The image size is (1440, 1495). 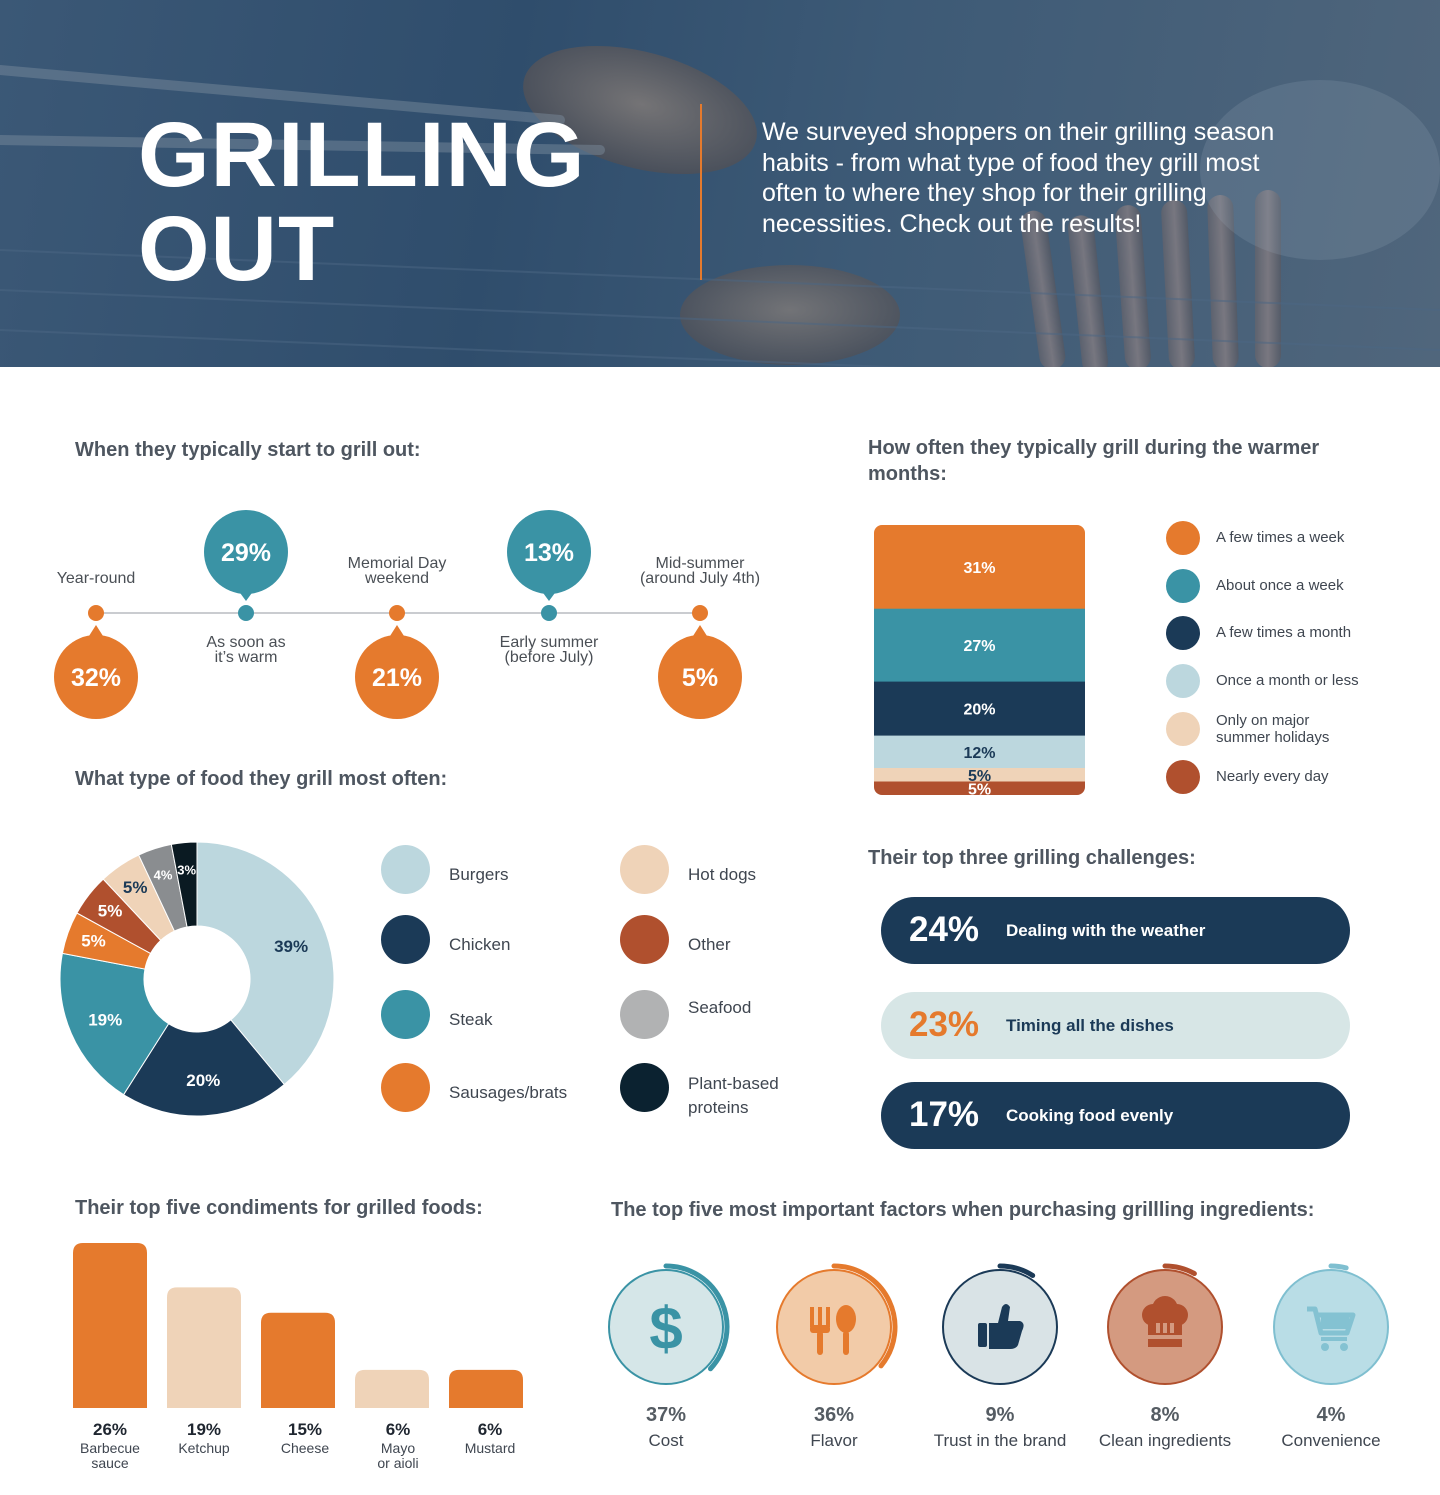 I want to click on timeline-label: Year-round, so click(x=96, y=578).